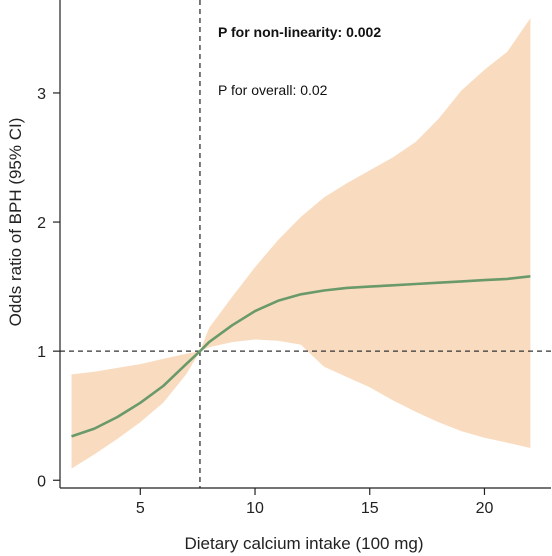 This screenshot has width=552, height=556. What do you see at coordinates (41, 481) in the screenshot?
I see `y-tick-label: 0` at bounding box center [41, 481].